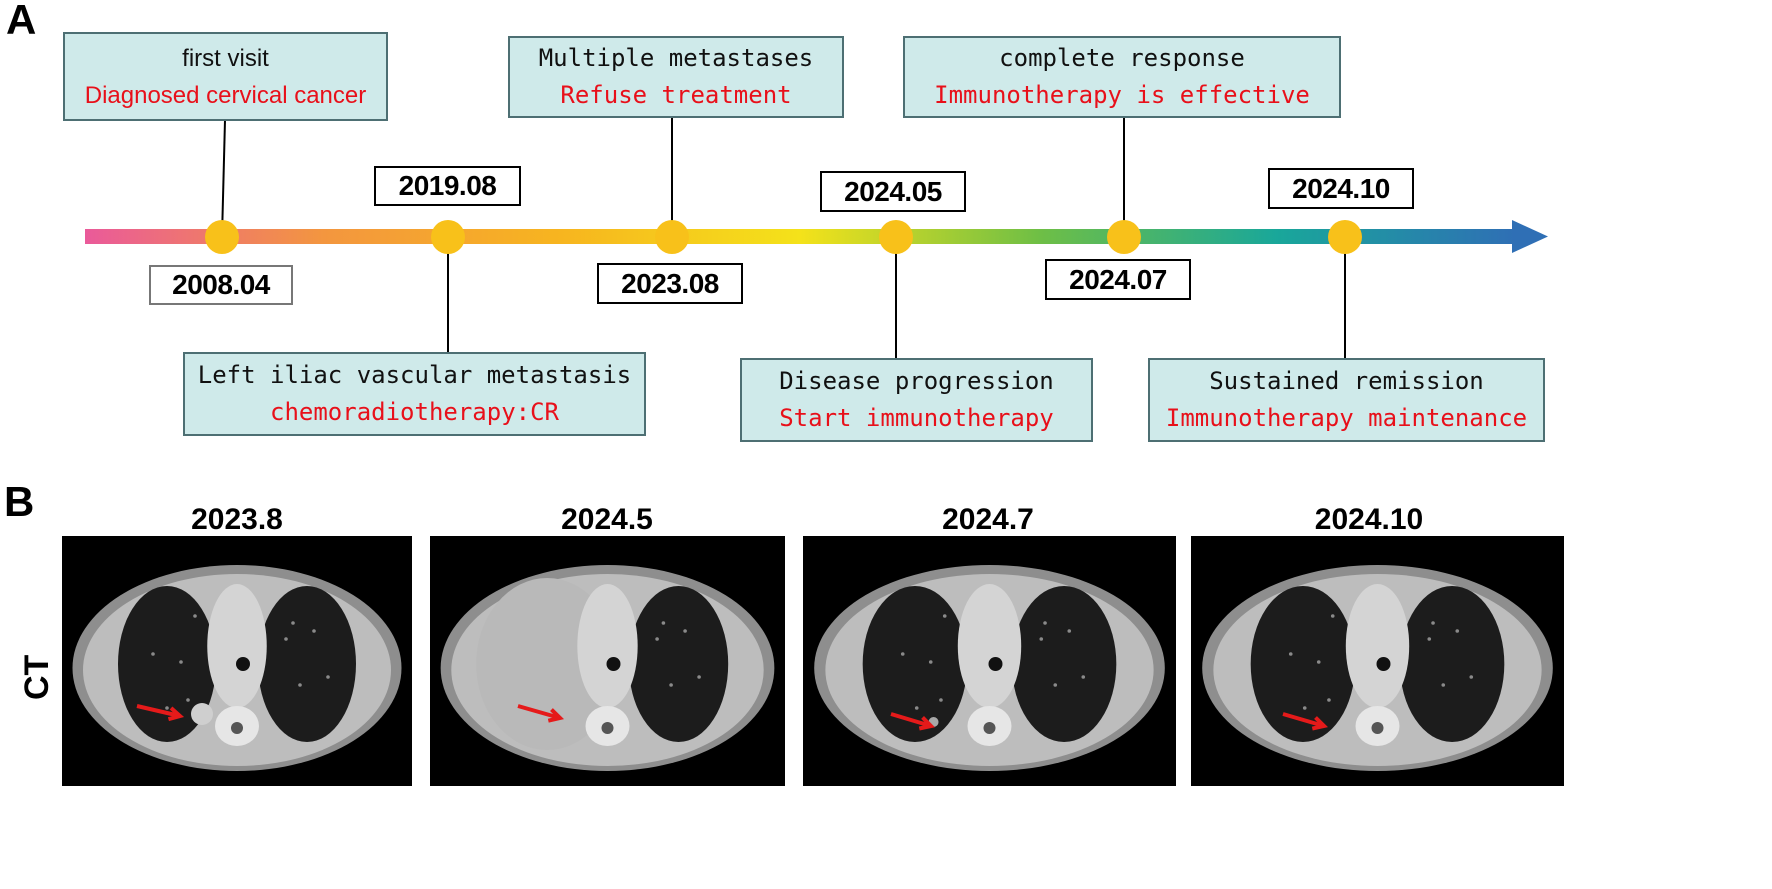 Image resolution: width=1772 pixels, height=889 pixels. Describe the element at coordinates (916, 418) in the screenshot. I see `event-detail: Start immunotherapy` at that location.